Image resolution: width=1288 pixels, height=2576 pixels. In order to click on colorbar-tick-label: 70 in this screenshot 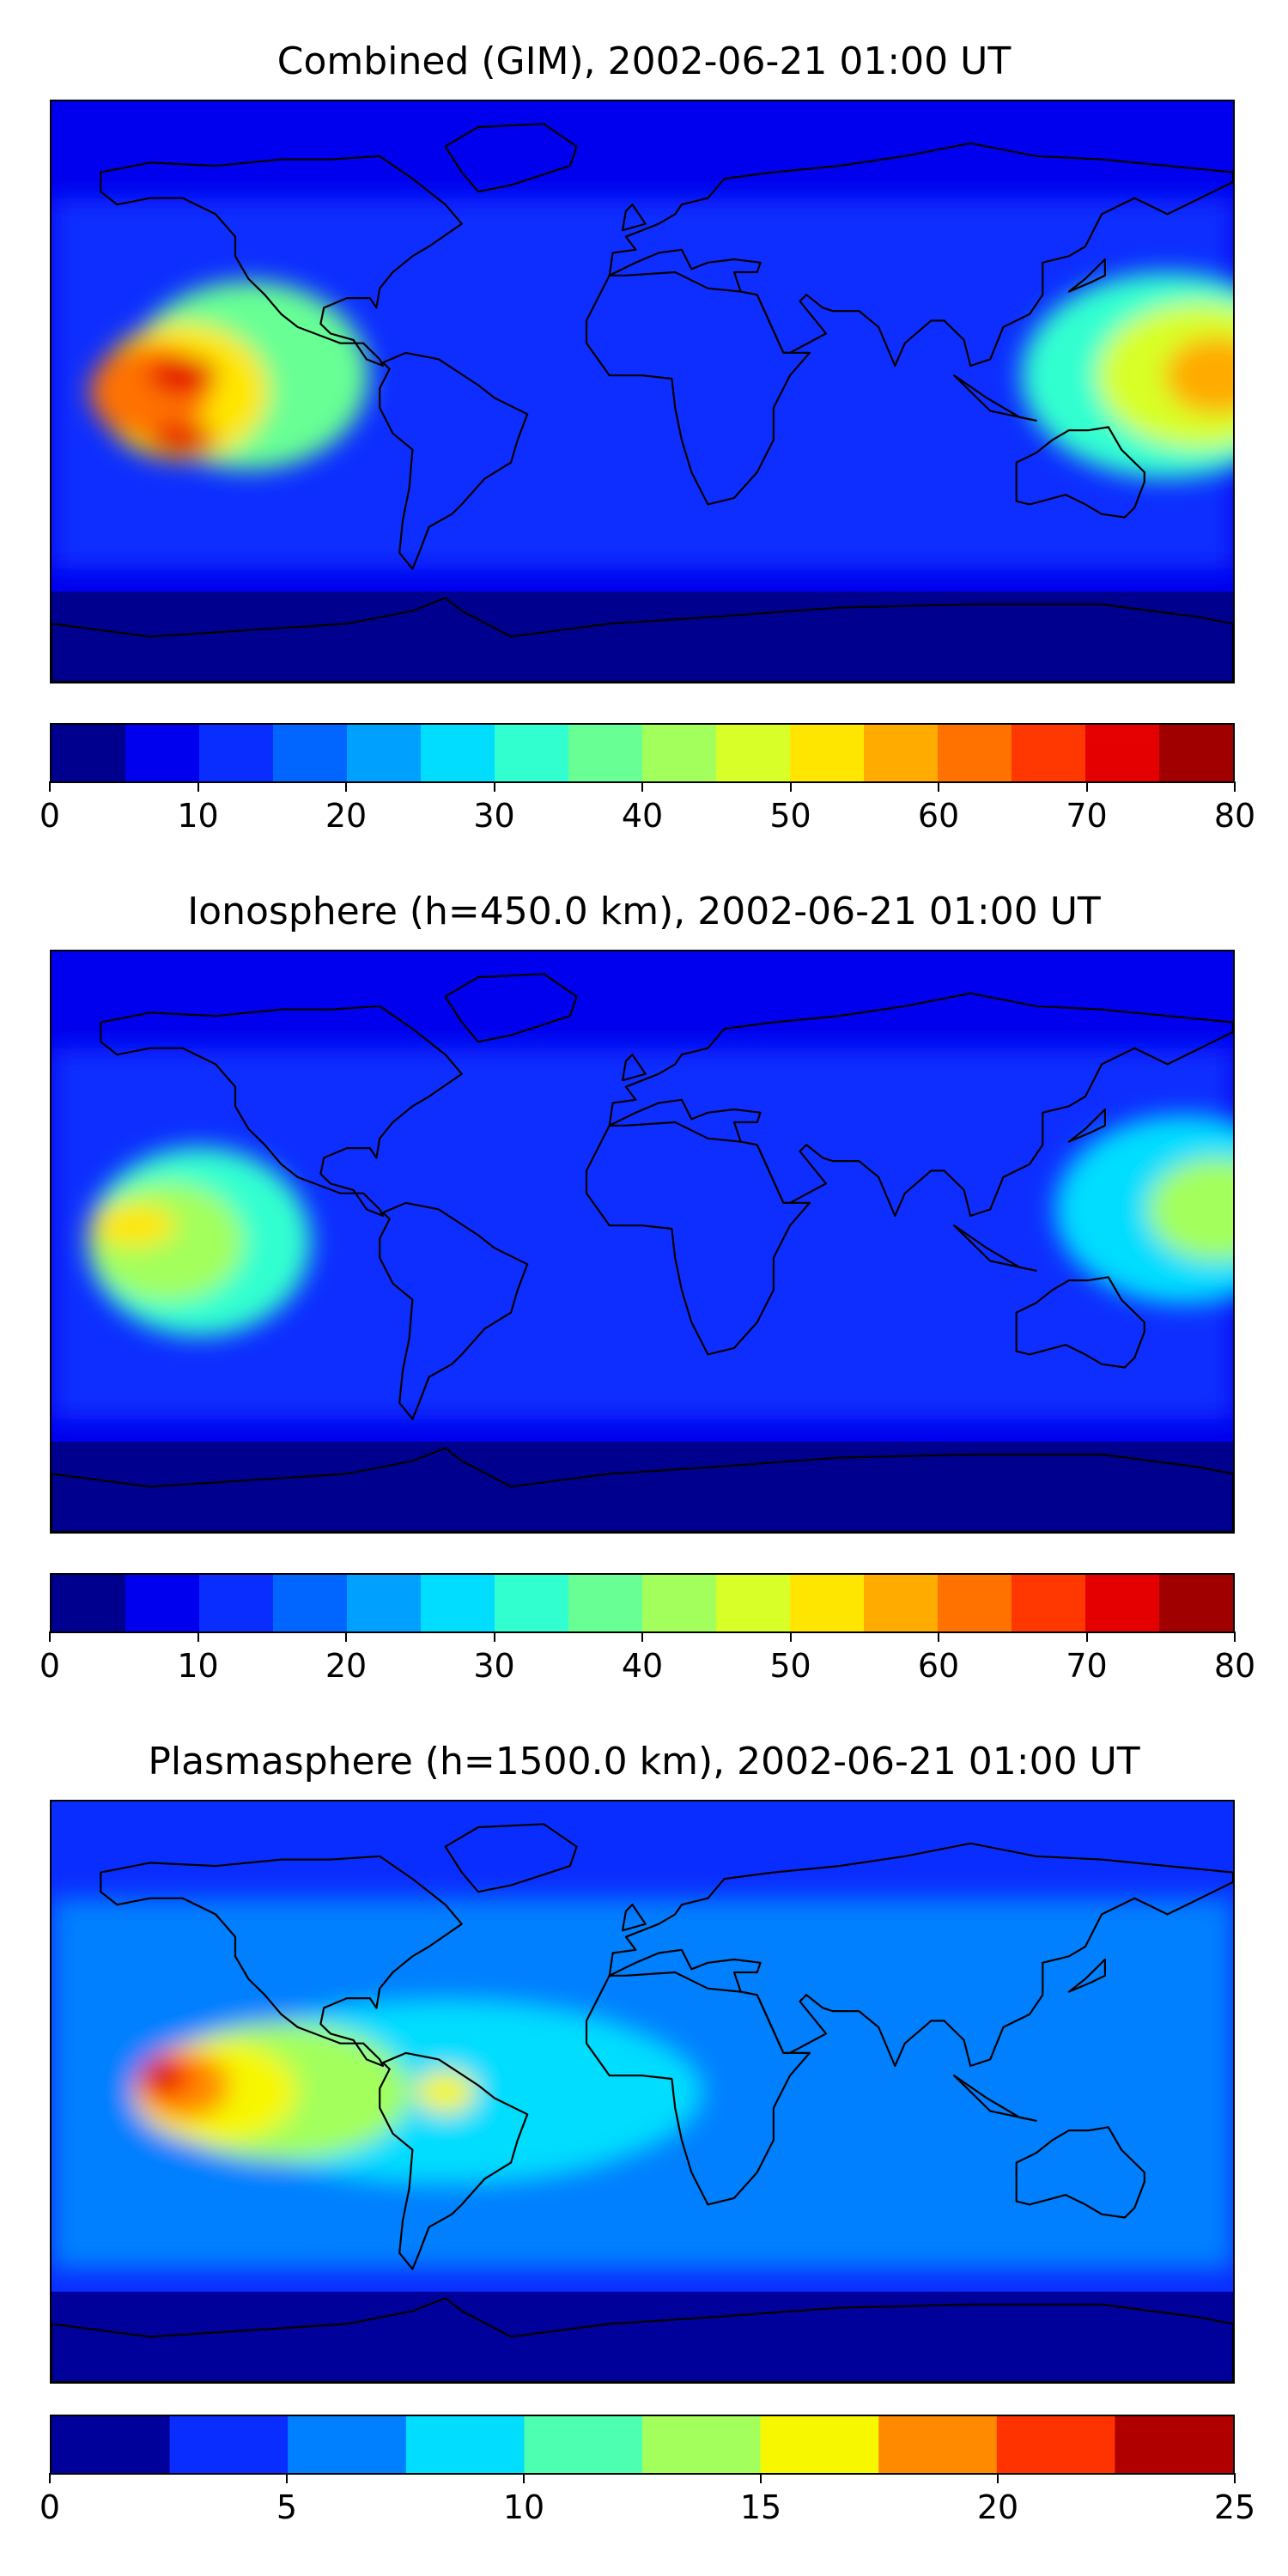, I will do `click(1087, 1666)`.